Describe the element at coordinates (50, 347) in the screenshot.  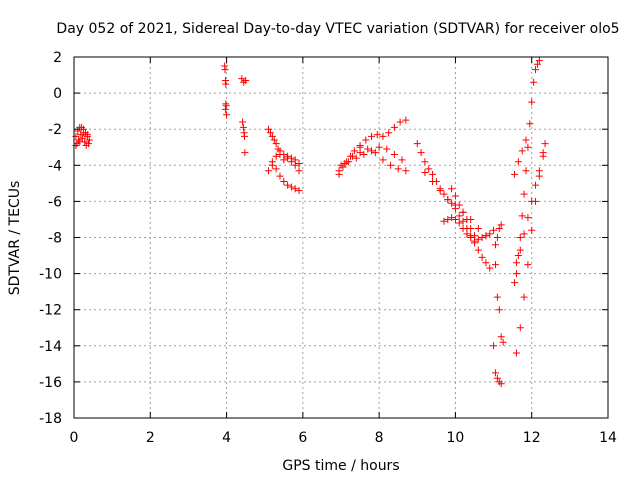
I see `y-tick-label: -14` at that location.